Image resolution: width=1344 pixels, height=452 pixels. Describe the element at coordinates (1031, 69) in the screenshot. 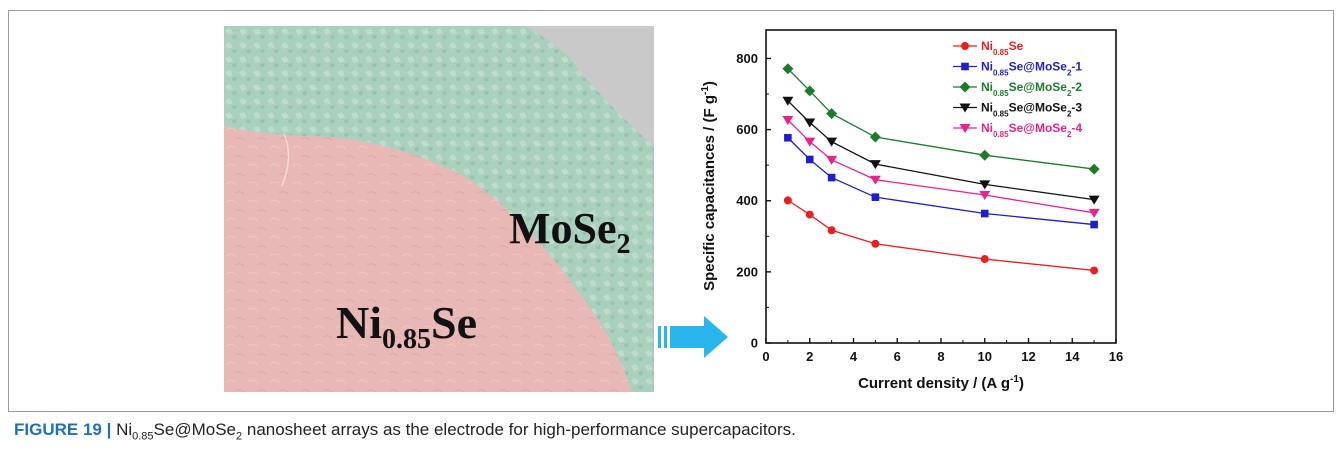

I see `legend-label: Ni0.85Se@MoSe2-1` at that location.